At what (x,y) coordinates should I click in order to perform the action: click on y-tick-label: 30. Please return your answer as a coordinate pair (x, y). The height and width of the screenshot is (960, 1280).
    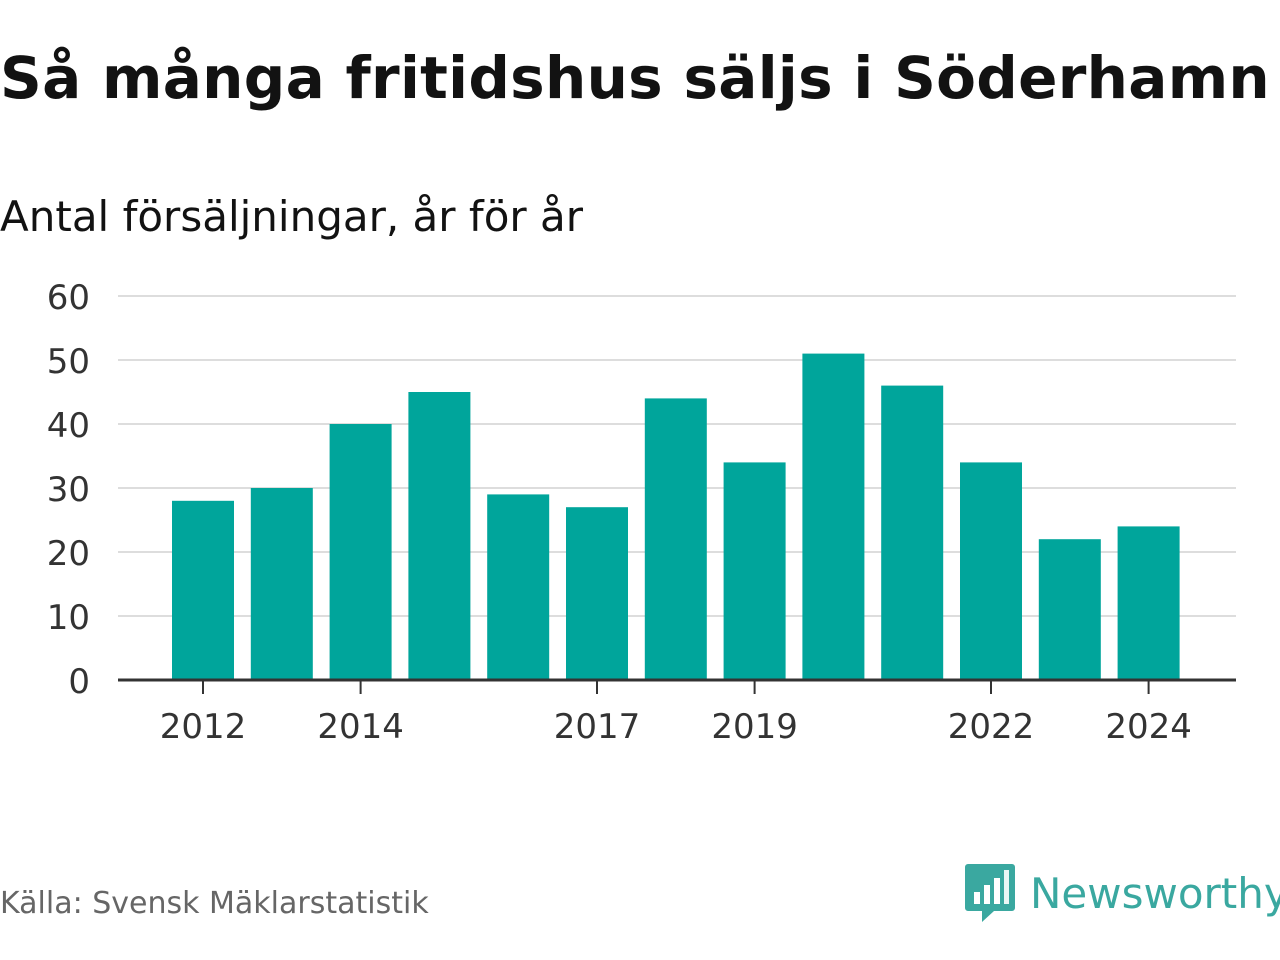
    Looking at the image, I should click on (68, 490).